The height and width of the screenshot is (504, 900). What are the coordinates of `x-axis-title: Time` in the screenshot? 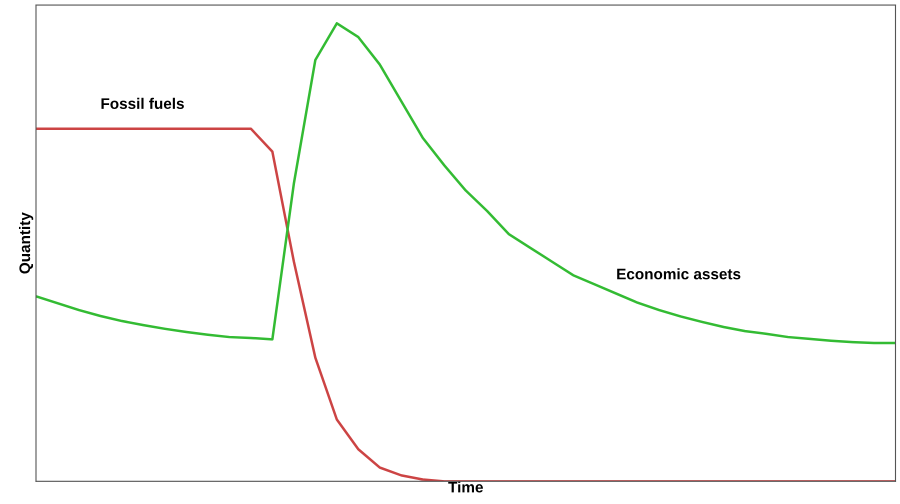 It's located at (465, 487).